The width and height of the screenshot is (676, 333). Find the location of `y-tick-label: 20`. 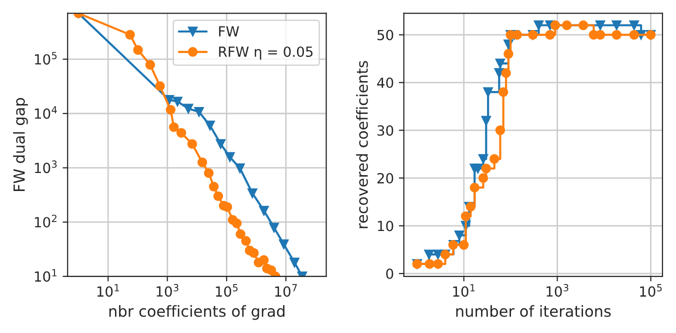

y-tick-label: 20 is located at coordinates (385, 178).